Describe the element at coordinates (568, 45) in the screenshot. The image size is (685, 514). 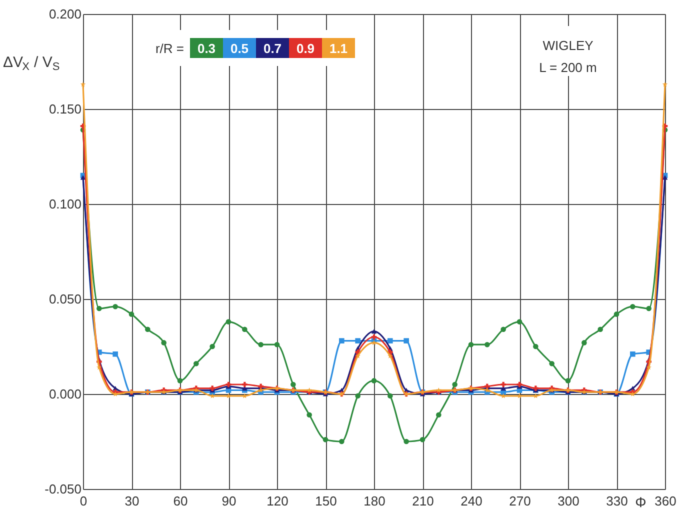
I see `annotation: WIGLEY` at that location.